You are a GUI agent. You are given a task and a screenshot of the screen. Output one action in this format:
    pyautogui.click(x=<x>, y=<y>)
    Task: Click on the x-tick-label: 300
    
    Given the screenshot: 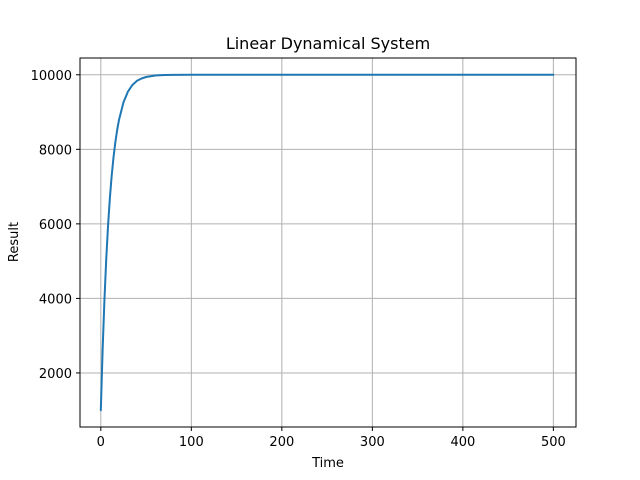 What is the action you would take?
    pyautogui.click(x=372, y=442)
    